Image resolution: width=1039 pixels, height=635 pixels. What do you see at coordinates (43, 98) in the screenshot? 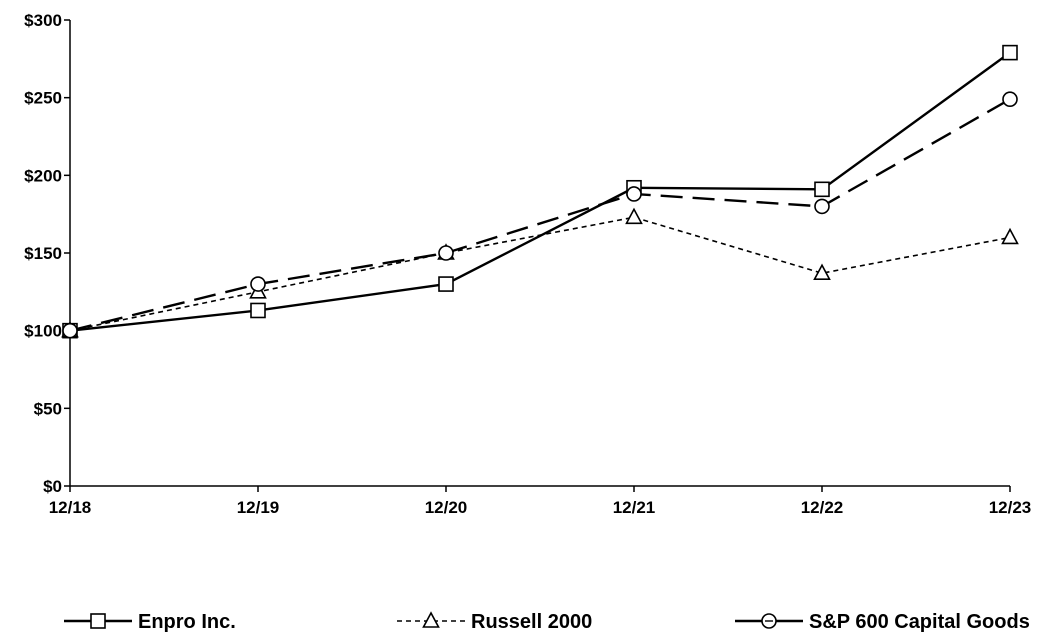
I see `y-tick-label: $250` at bounding box center [43, 98].